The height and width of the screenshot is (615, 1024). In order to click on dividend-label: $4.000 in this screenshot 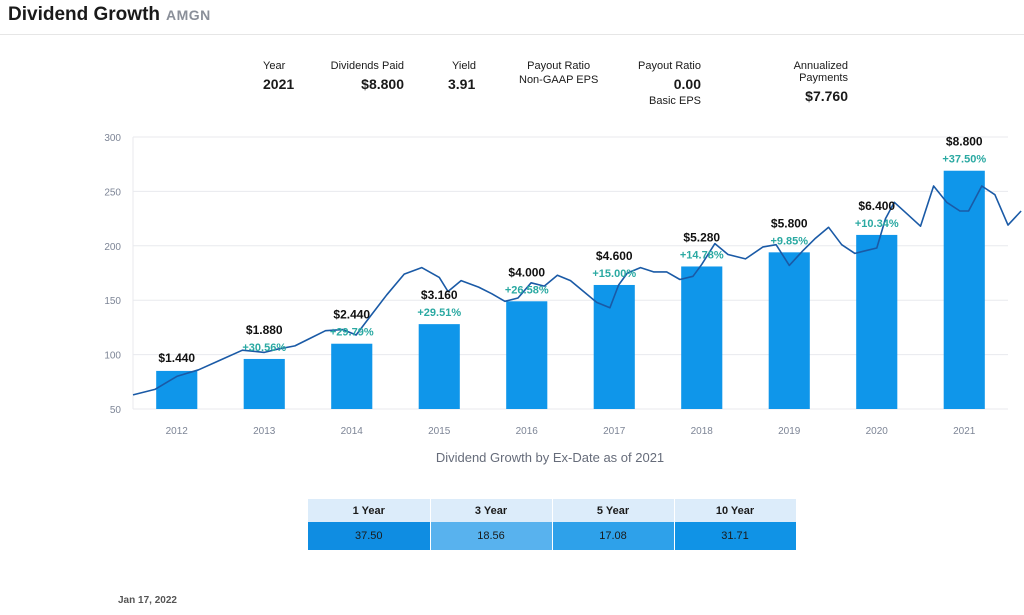, I will do `click(526, 272)`.